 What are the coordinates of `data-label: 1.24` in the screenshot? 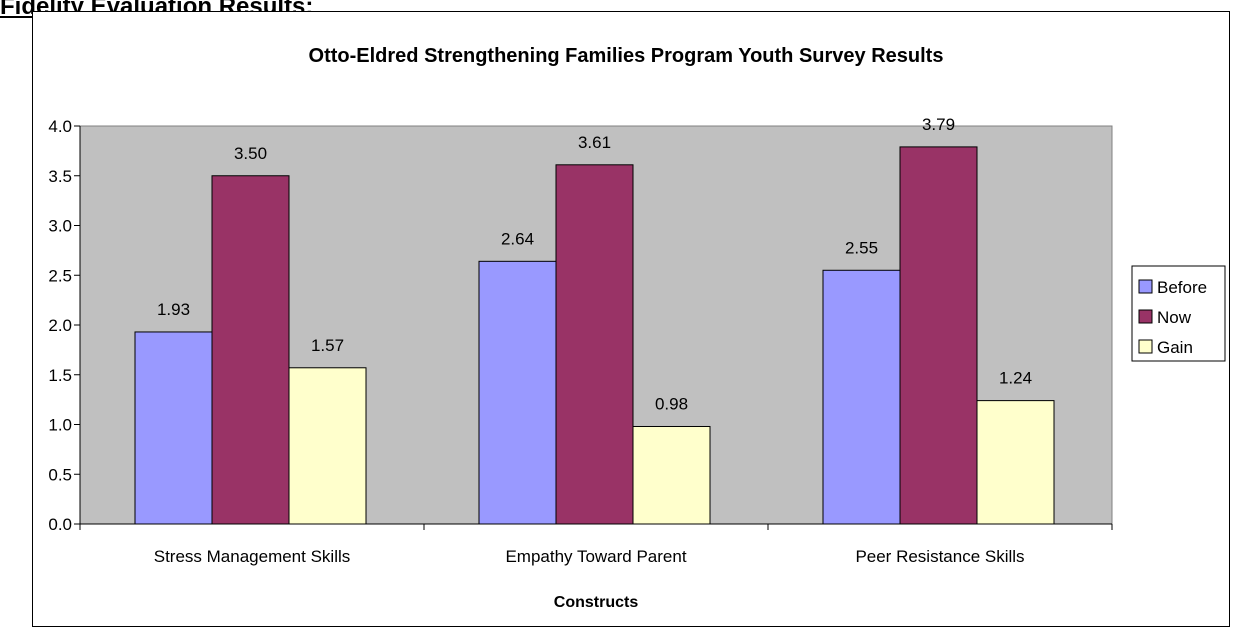 It's located at (1015, 378).